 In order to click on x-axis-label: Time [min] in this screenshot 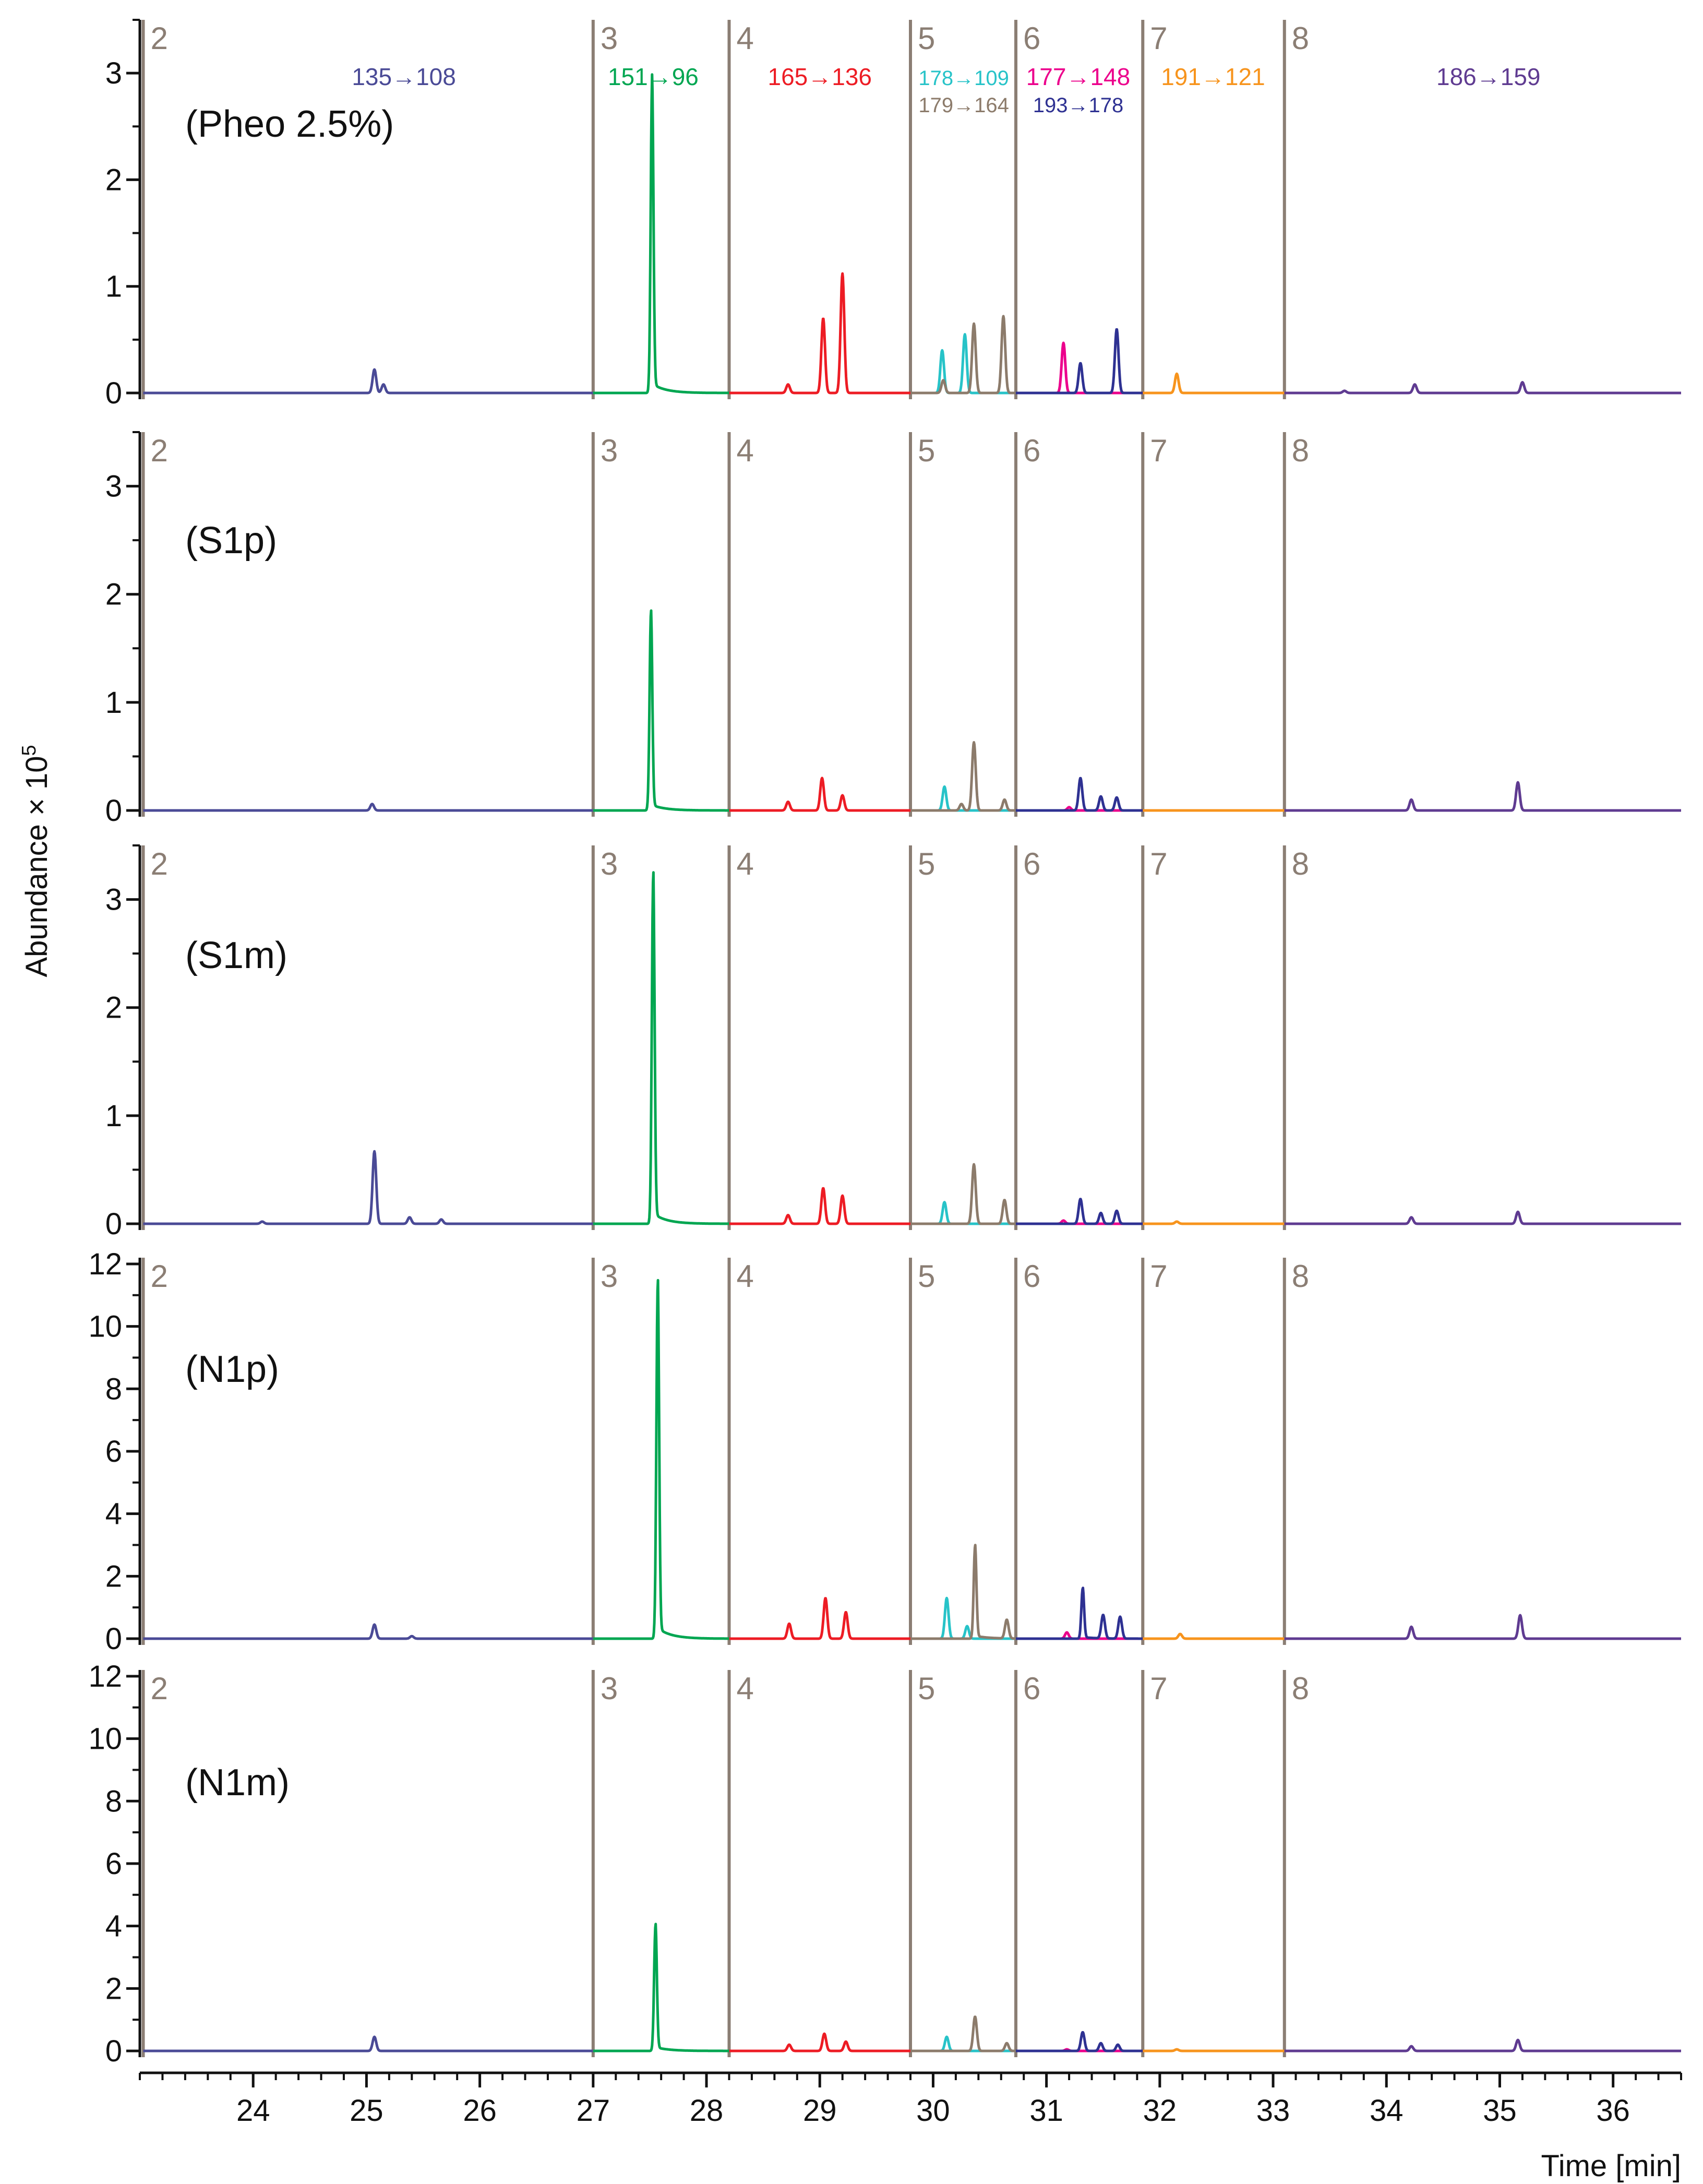, I will do `click(1611, 2166)`.